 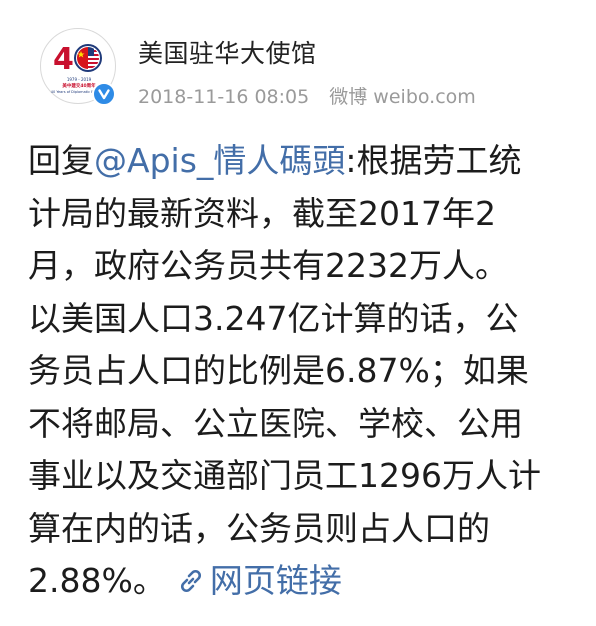 I want to click on post-meta: 2018-11-16 08:05 微博 weibo.com, so click(x=314, y=95).